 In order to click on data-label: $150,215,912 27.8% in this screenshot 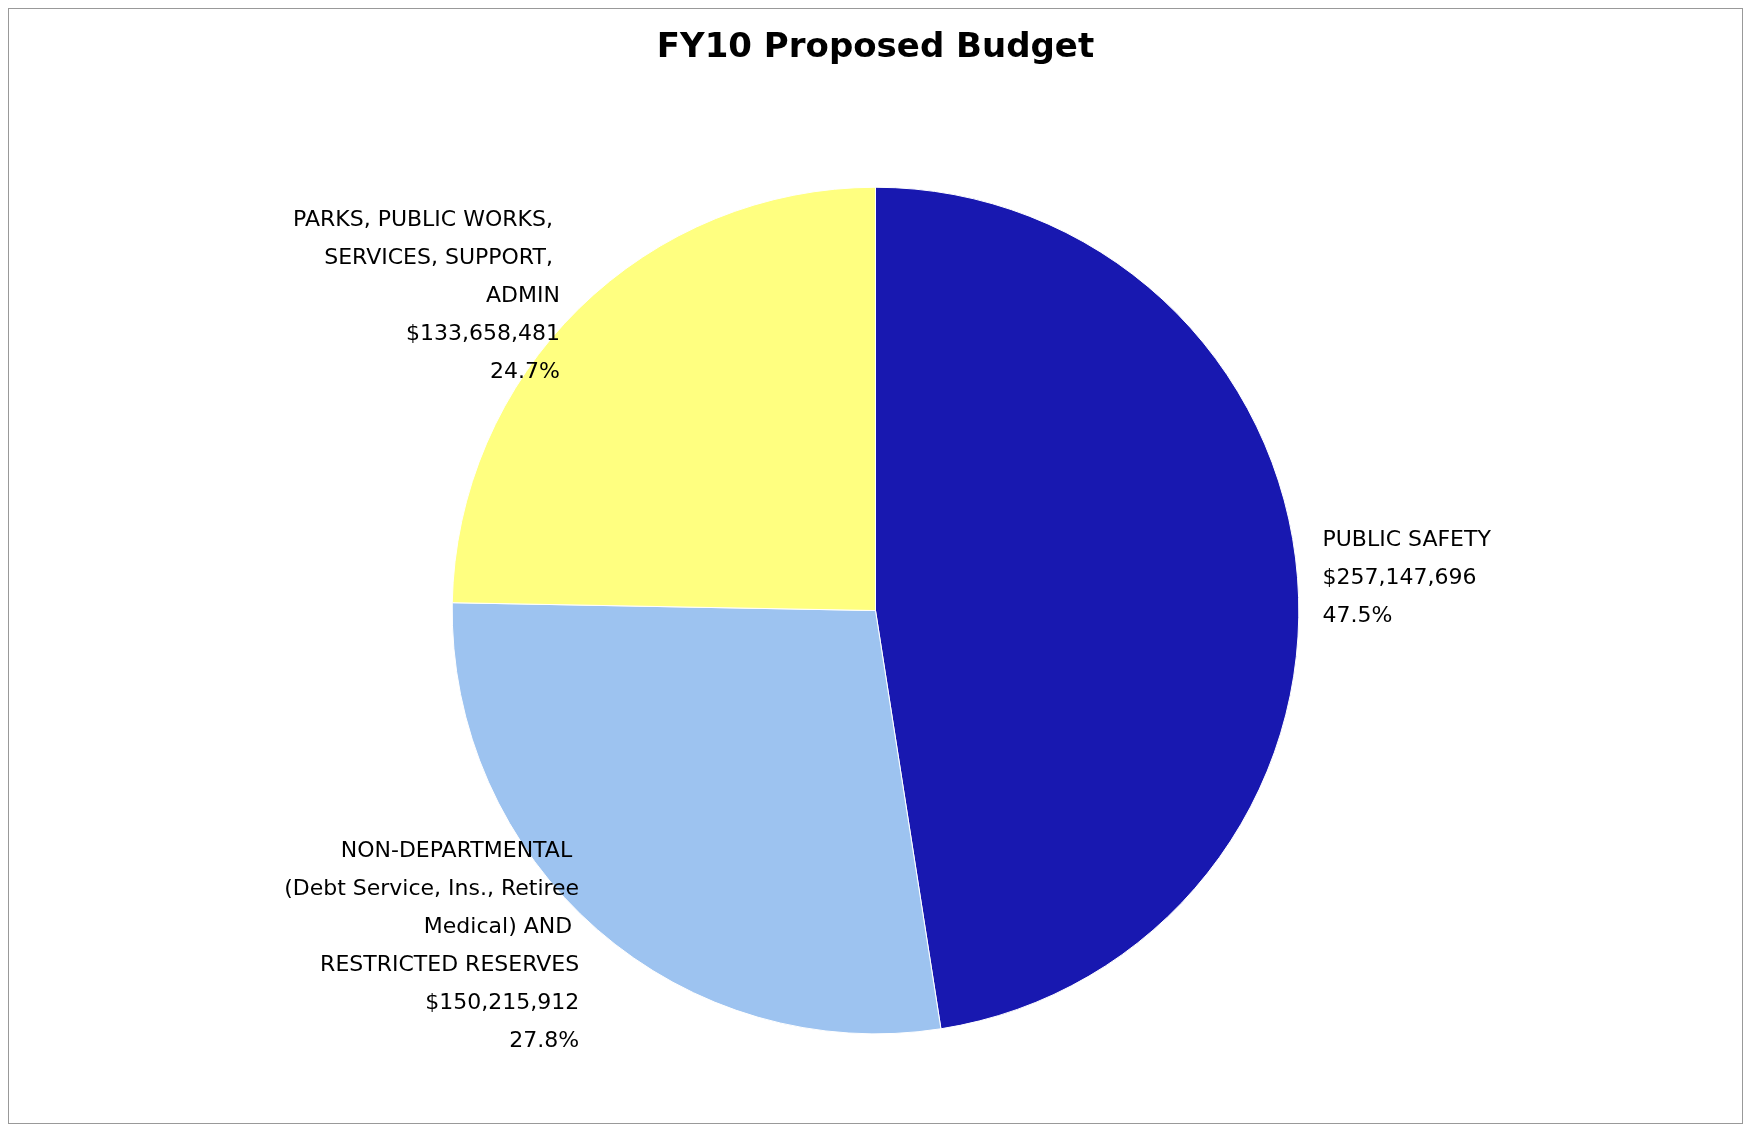, I will do `click(502, 1021)`.